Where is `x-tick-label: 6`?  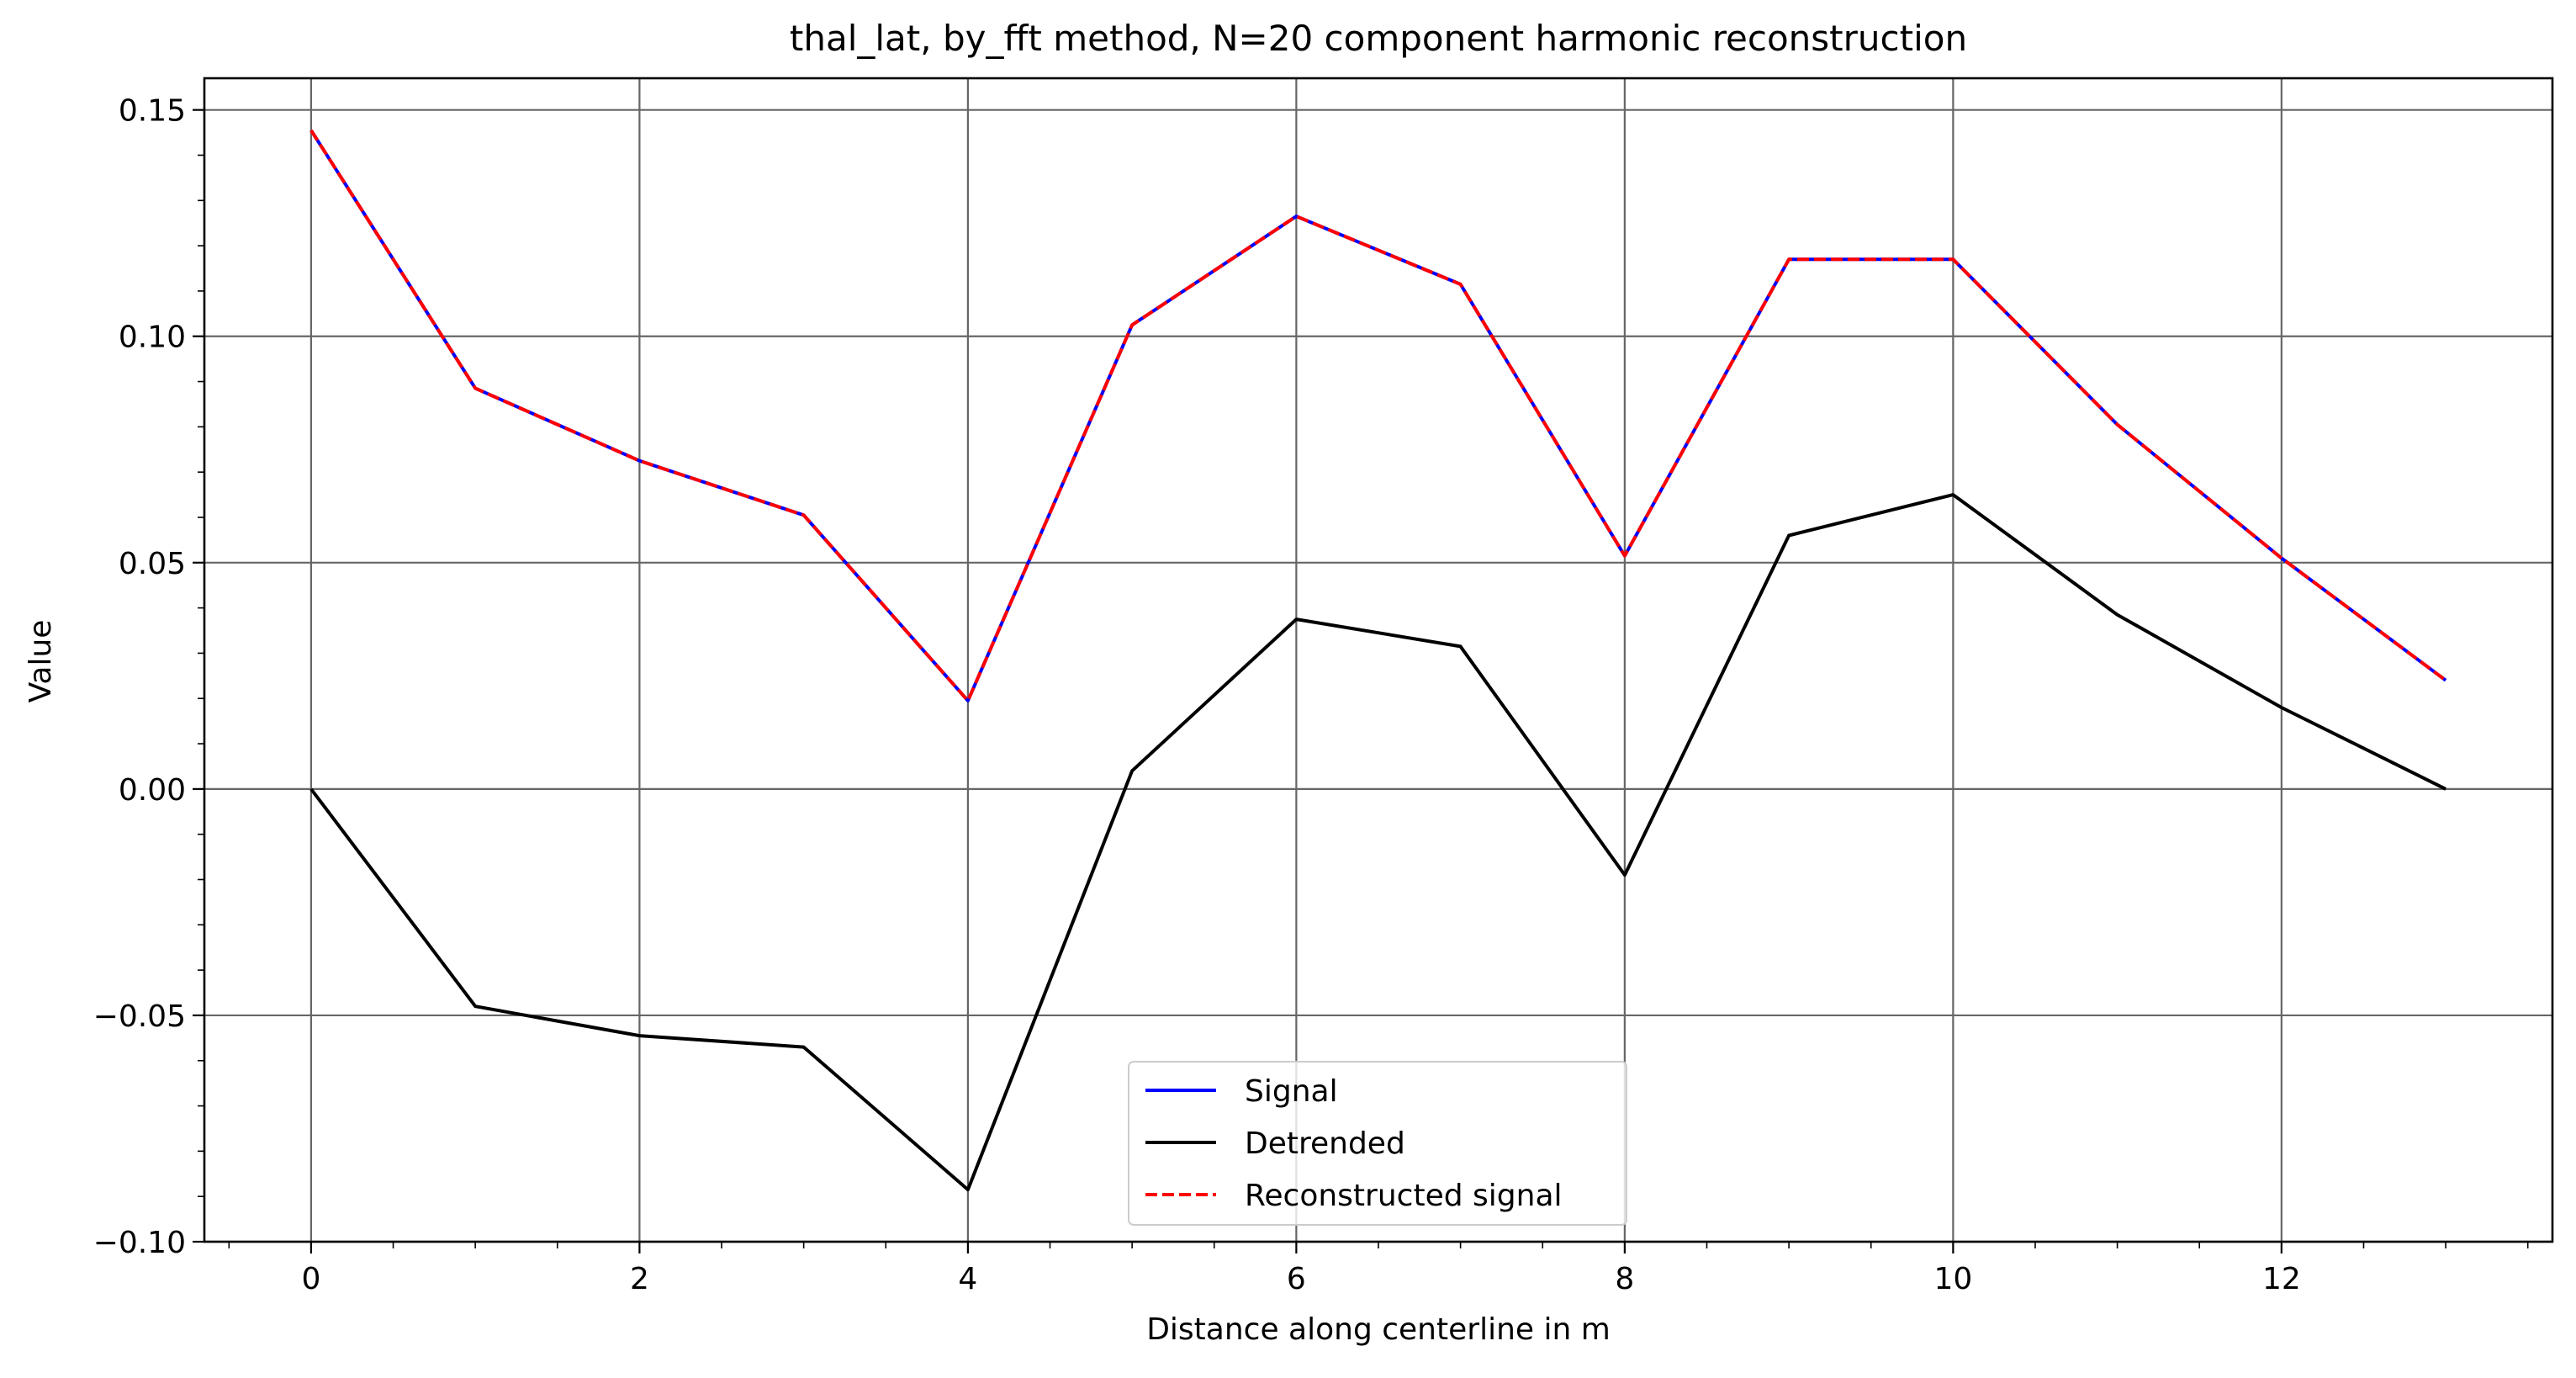
x-tick-label: 6 is located at coordinates (1296, 1279).